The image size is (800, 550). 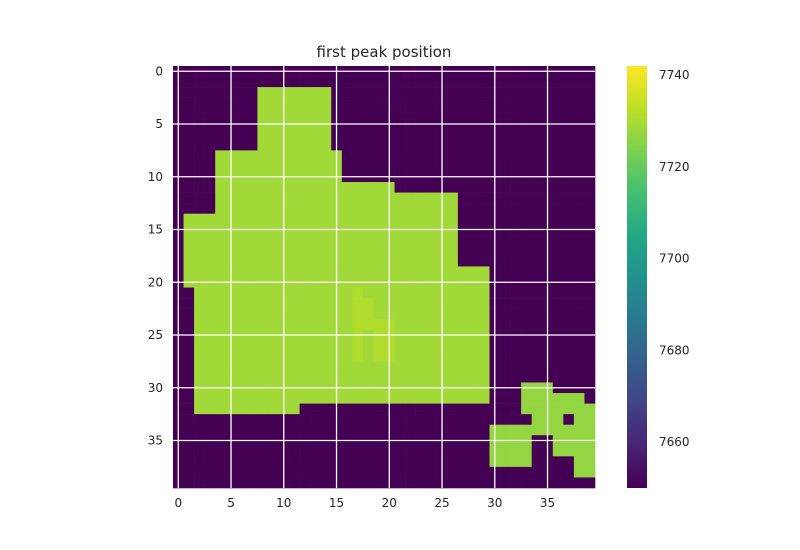 What do you see at coordinates (674, 259) in the screenshot?
I see `colorbar-tick-label: 7700` at bounding box center [674, 259].